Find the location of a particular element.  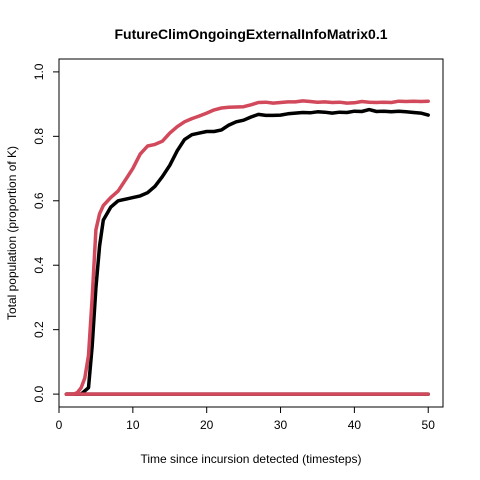

x-tick-label: 40 is located at coordinates (355, 425).